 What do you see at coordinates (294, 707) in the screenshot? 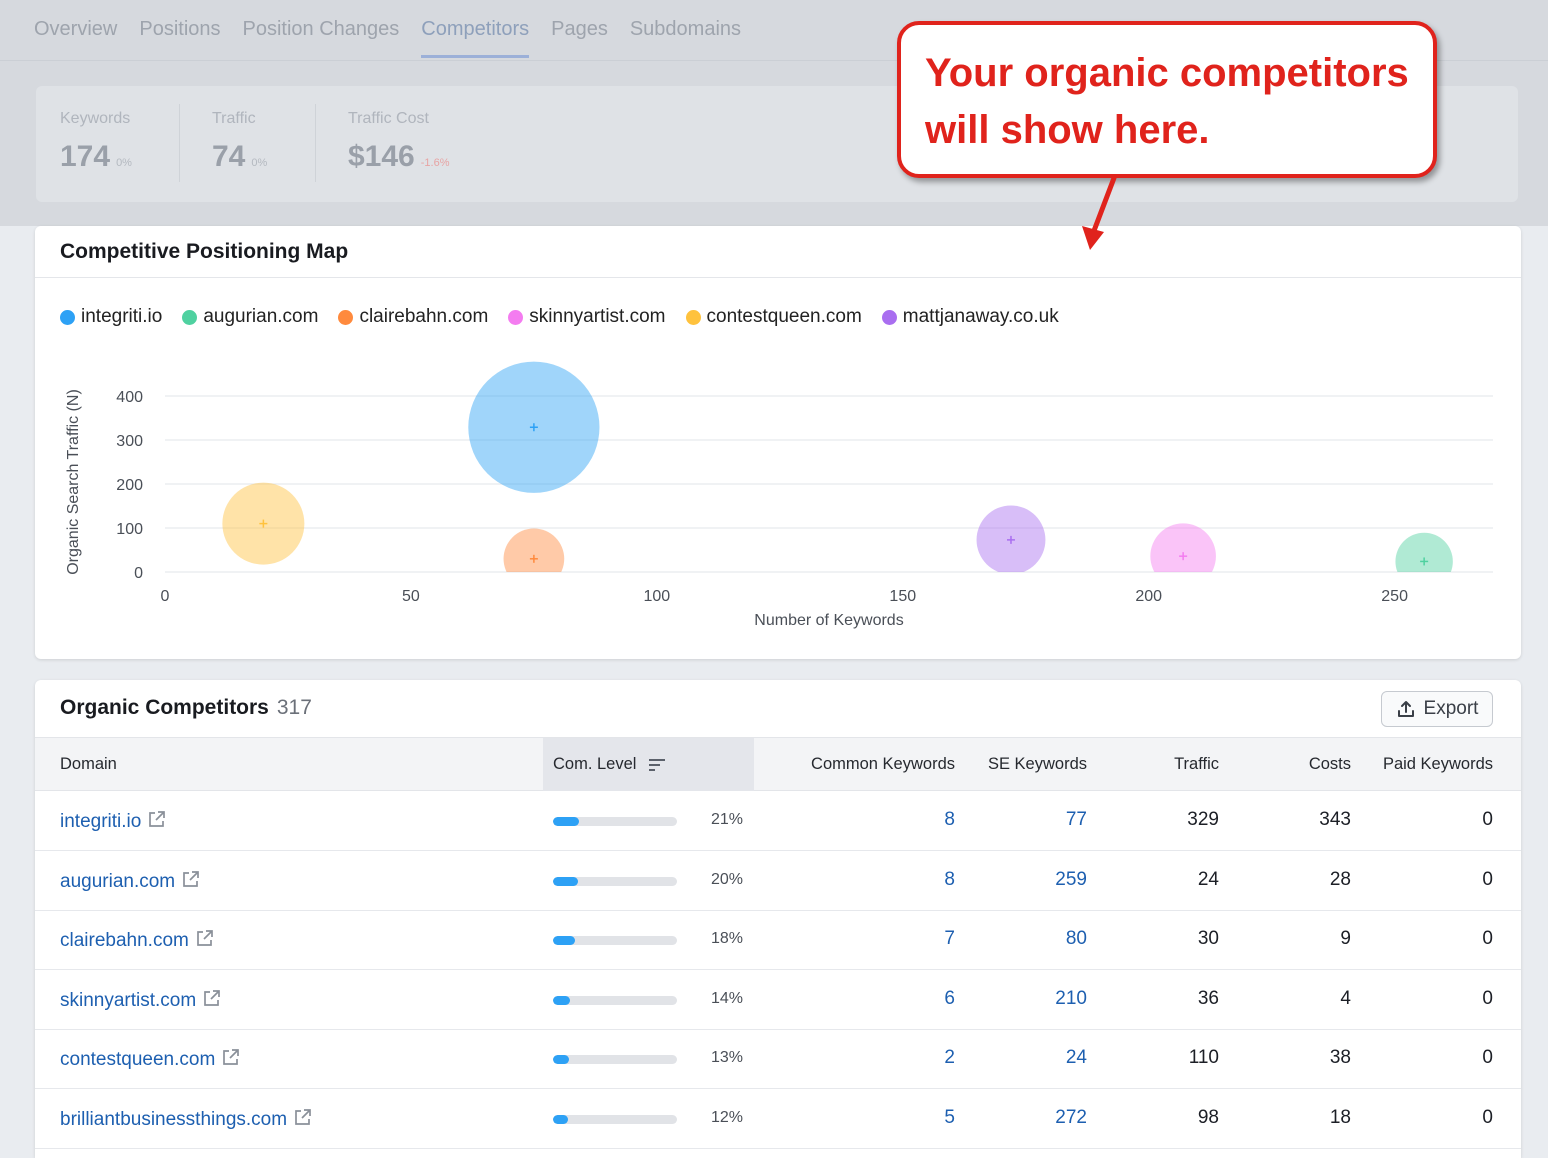
I see `competitors-count: 317` at bounding box center [294, 707].